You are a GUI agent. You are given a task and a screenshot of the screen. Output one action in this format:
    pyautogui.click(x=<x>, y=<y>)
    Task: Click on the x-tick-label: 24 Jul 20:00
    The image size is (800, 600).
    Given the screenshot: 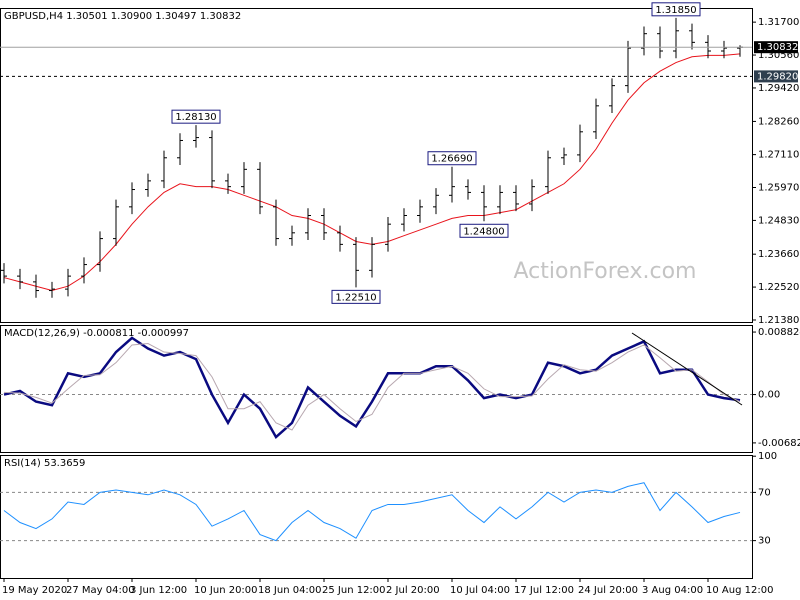 What is the action you would take?
    pyautogui.click(x=608, y=590)
    